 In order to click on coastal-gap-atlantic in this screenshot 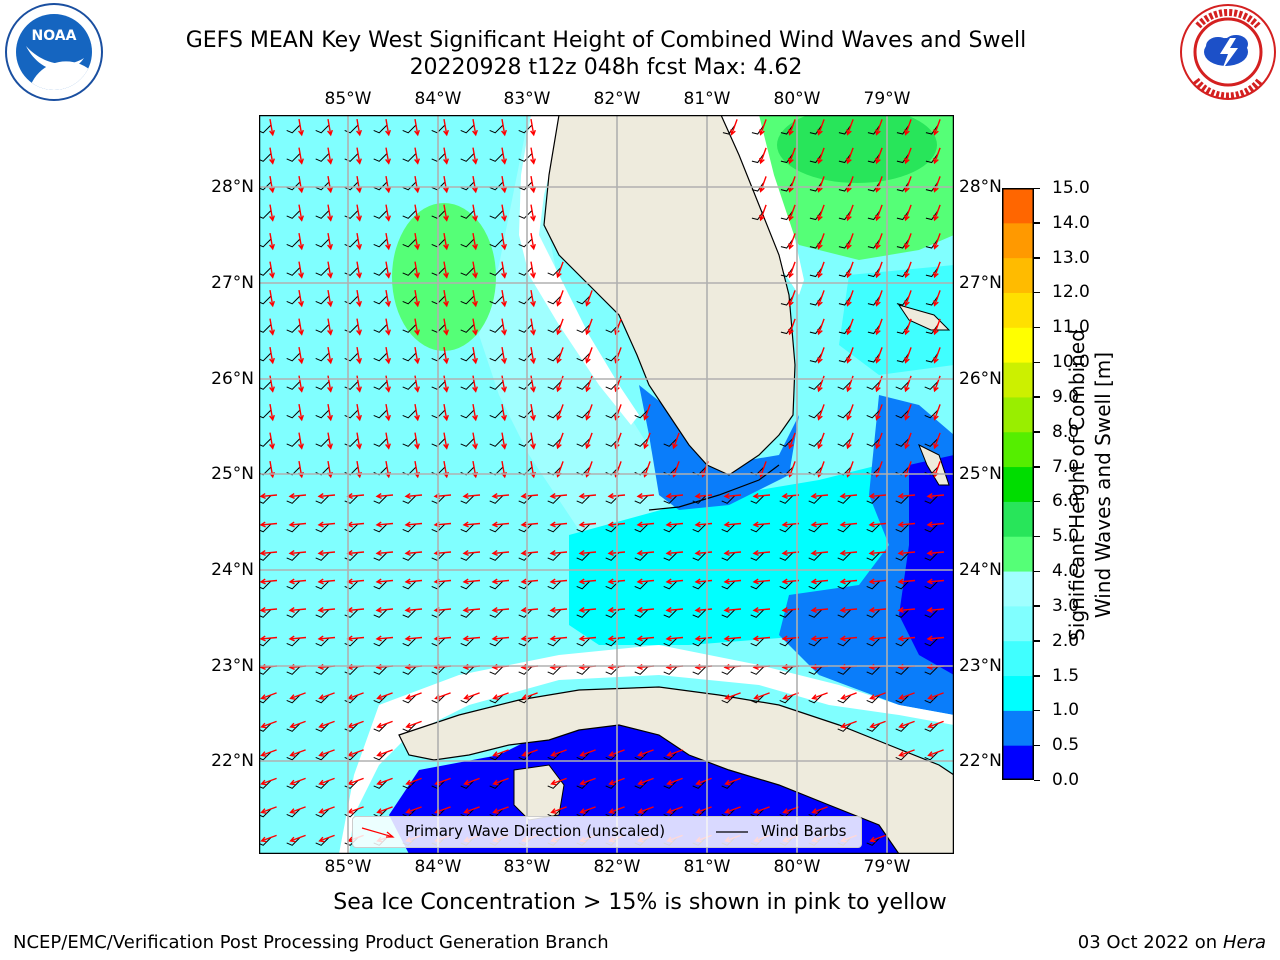, I will do `click(762, 205)`.